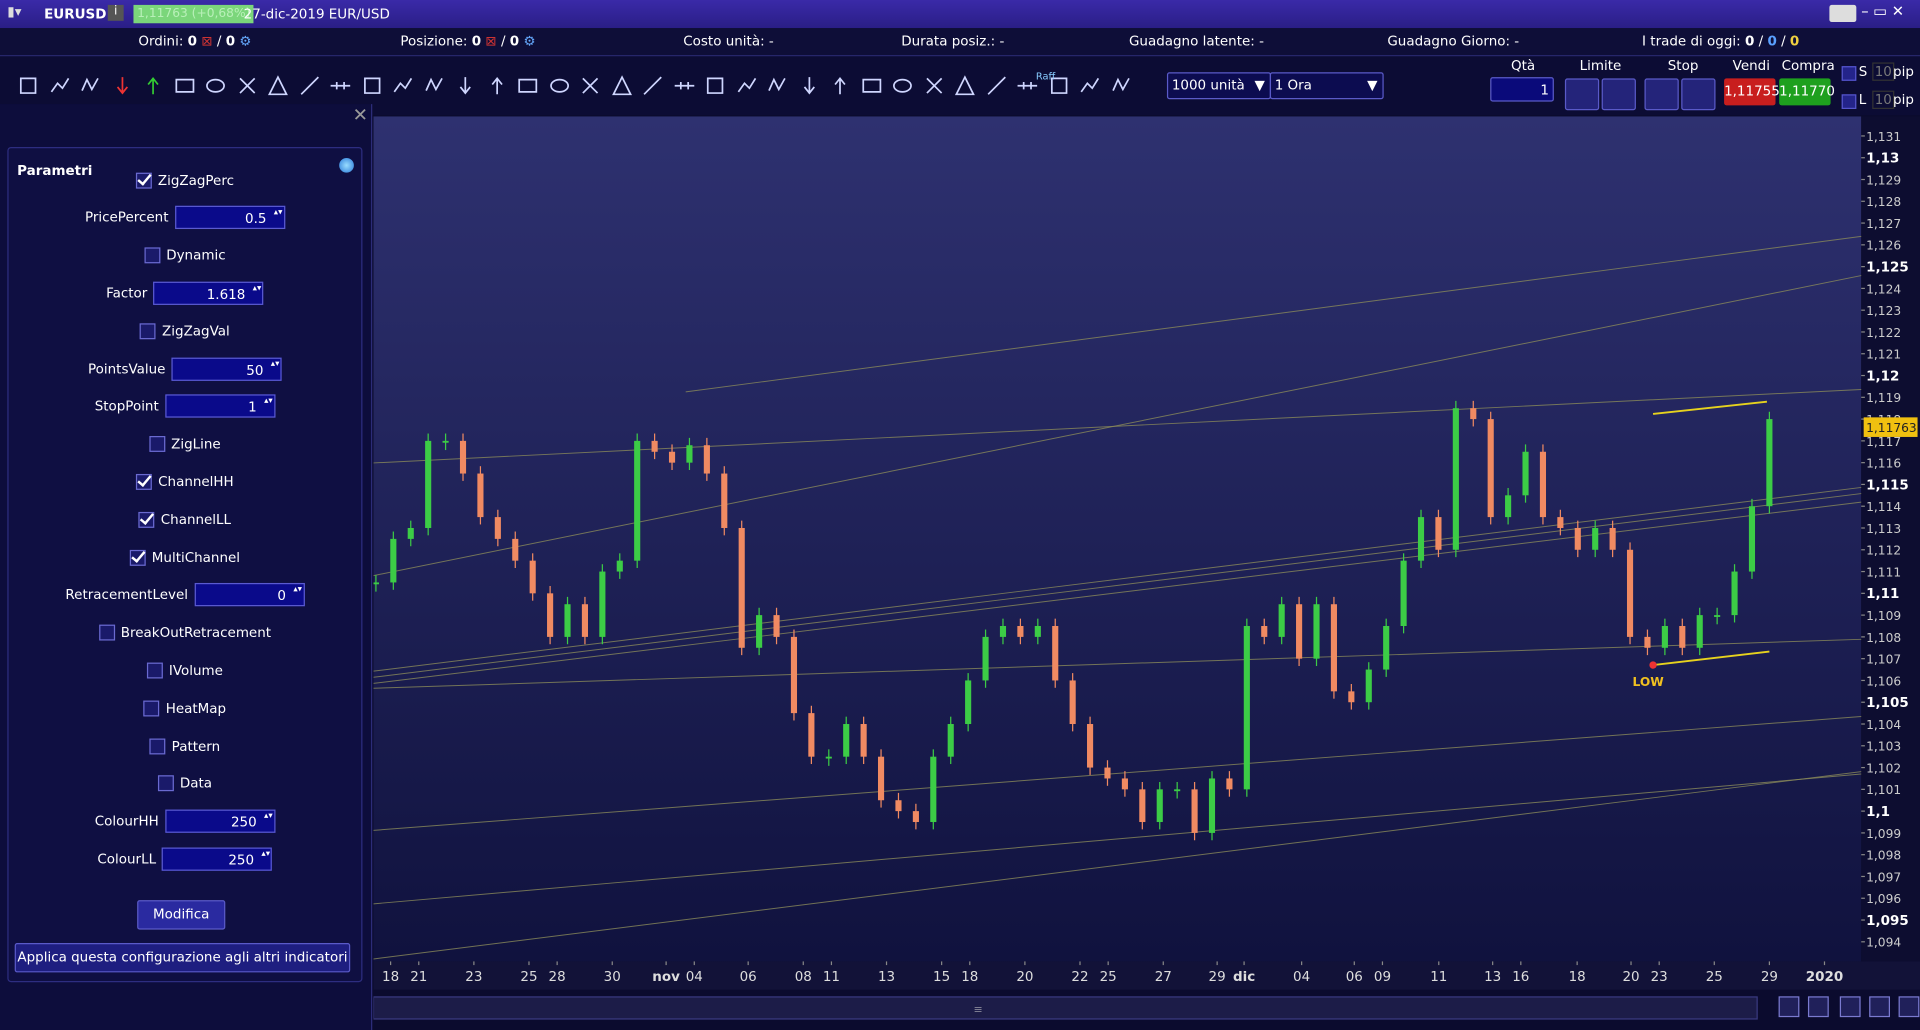  I want to click on parameter-input: 1.618, so click(208, 293).